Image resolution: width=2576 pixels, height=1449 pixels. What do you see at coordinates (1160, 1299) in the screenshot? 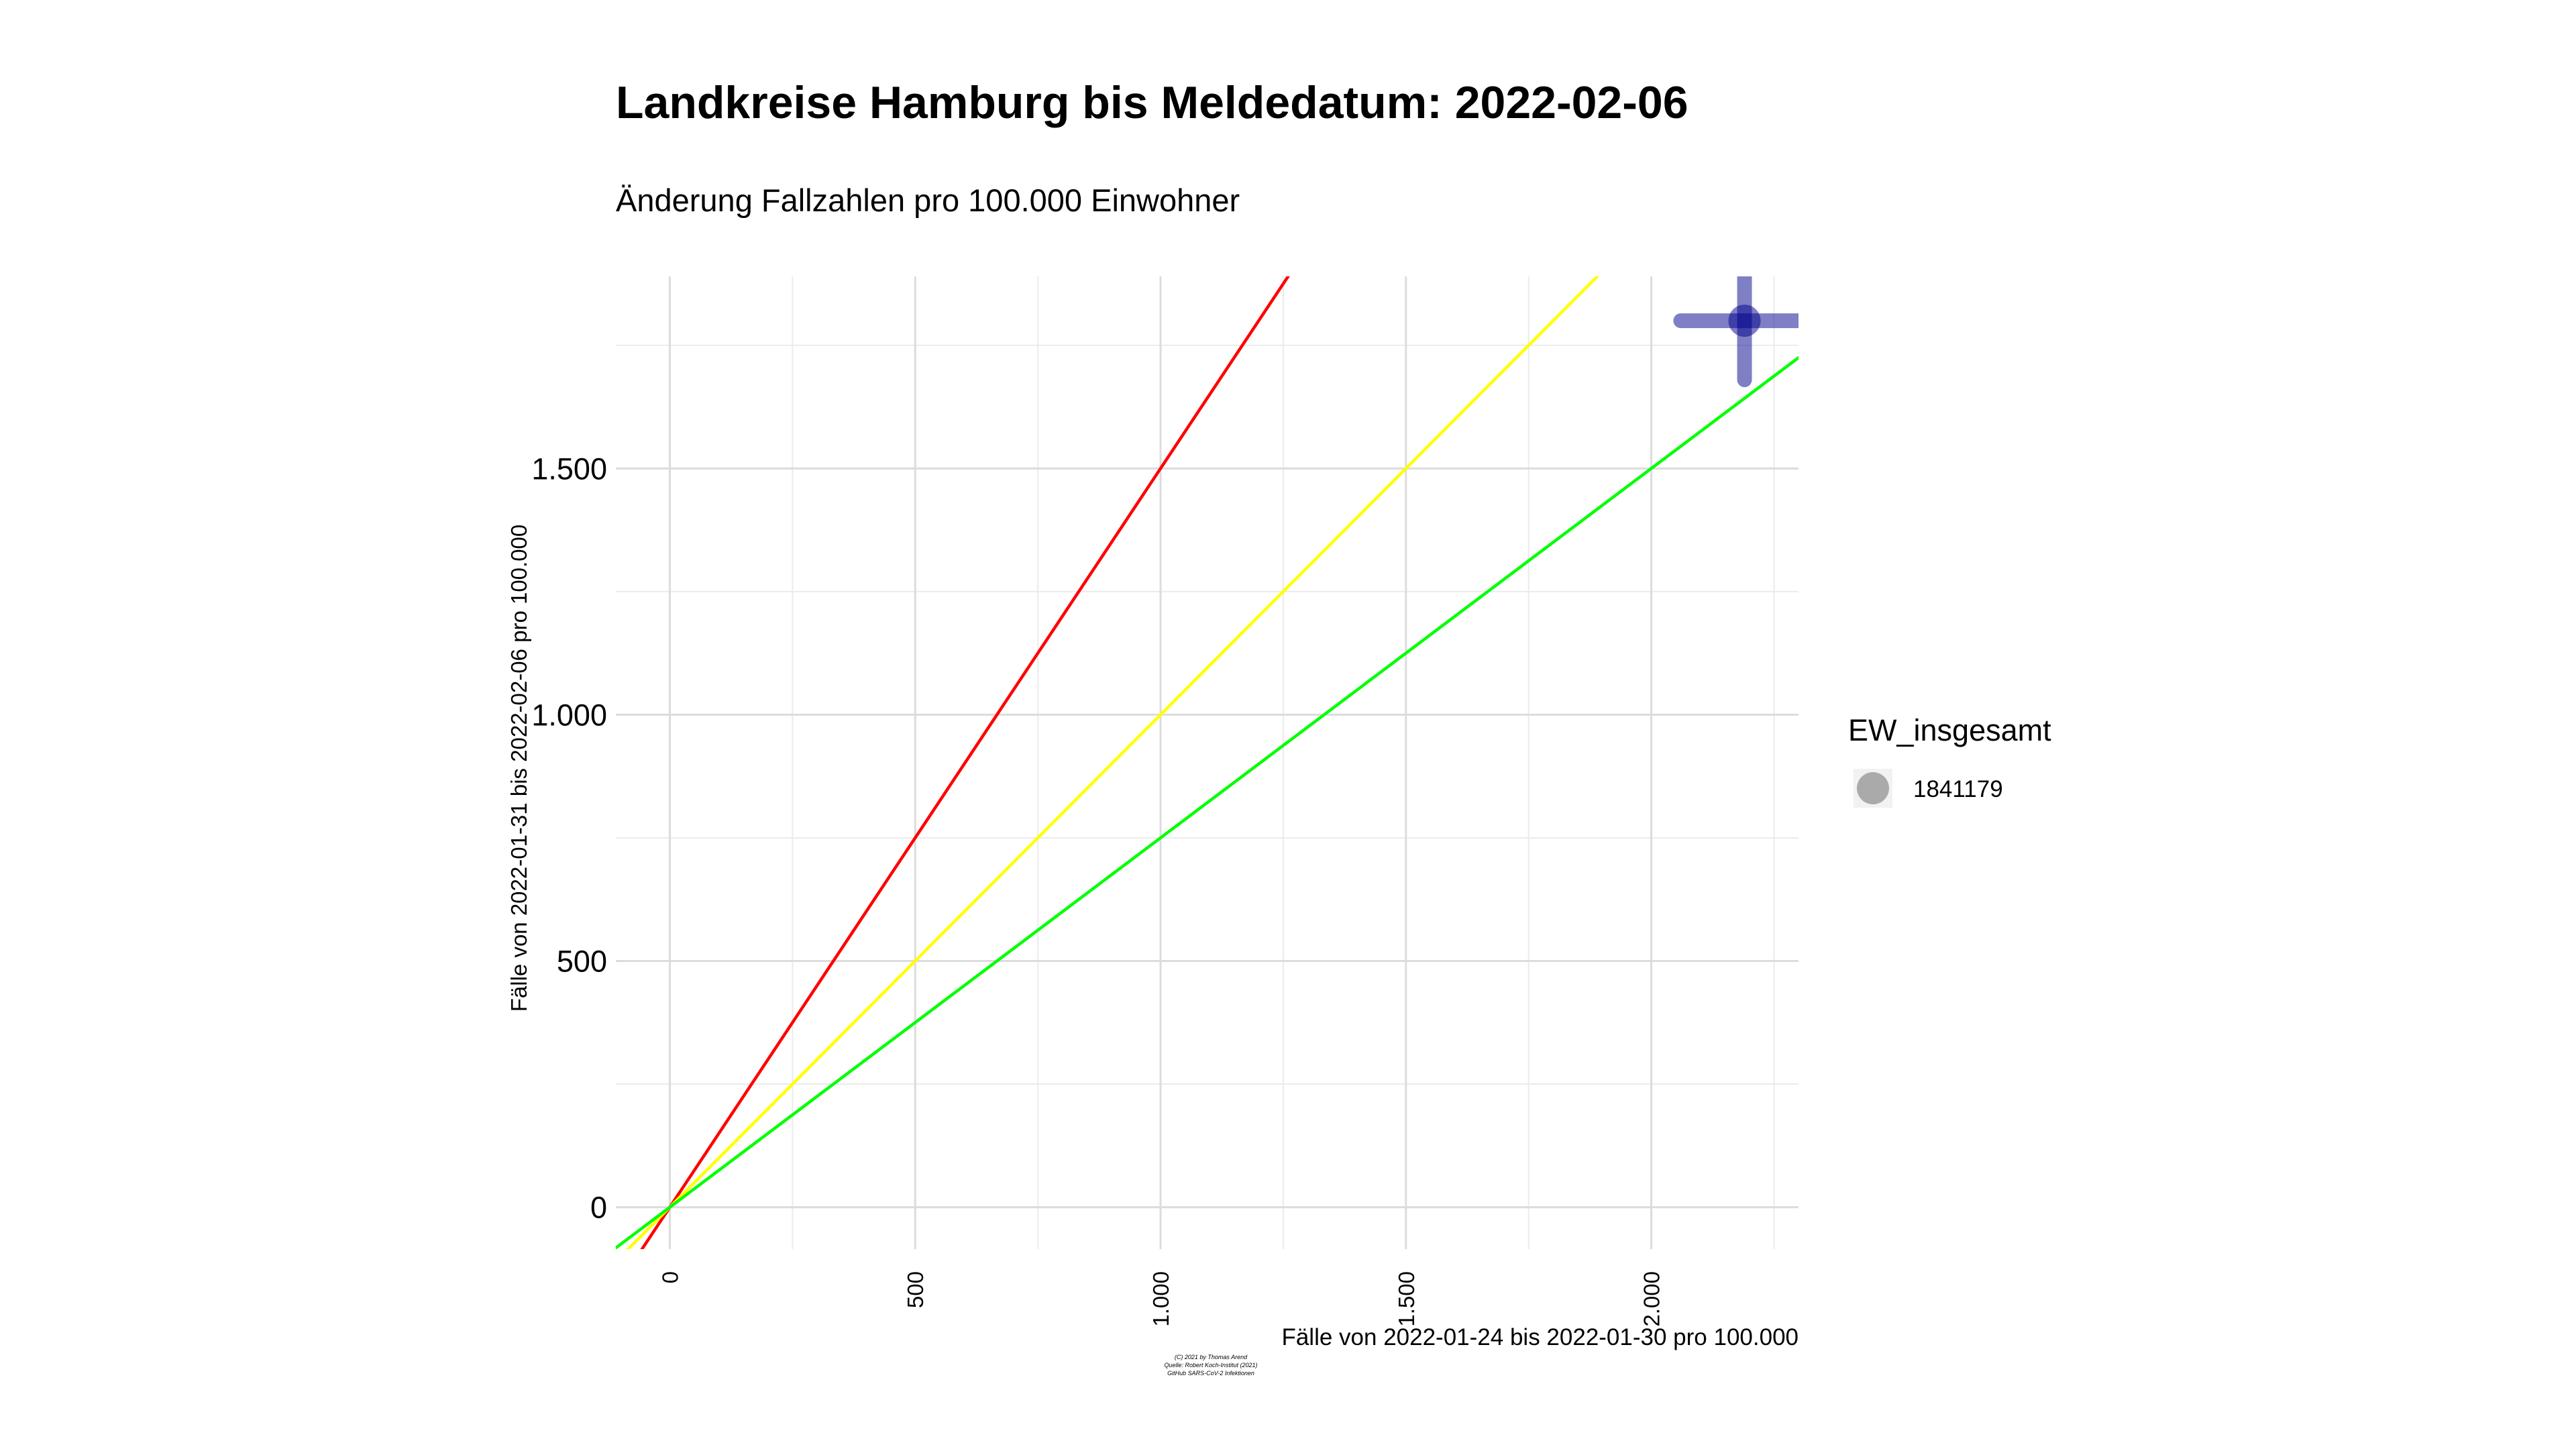
I see `x-tick-label: 1.000` at bounding box center [1160, 1299].